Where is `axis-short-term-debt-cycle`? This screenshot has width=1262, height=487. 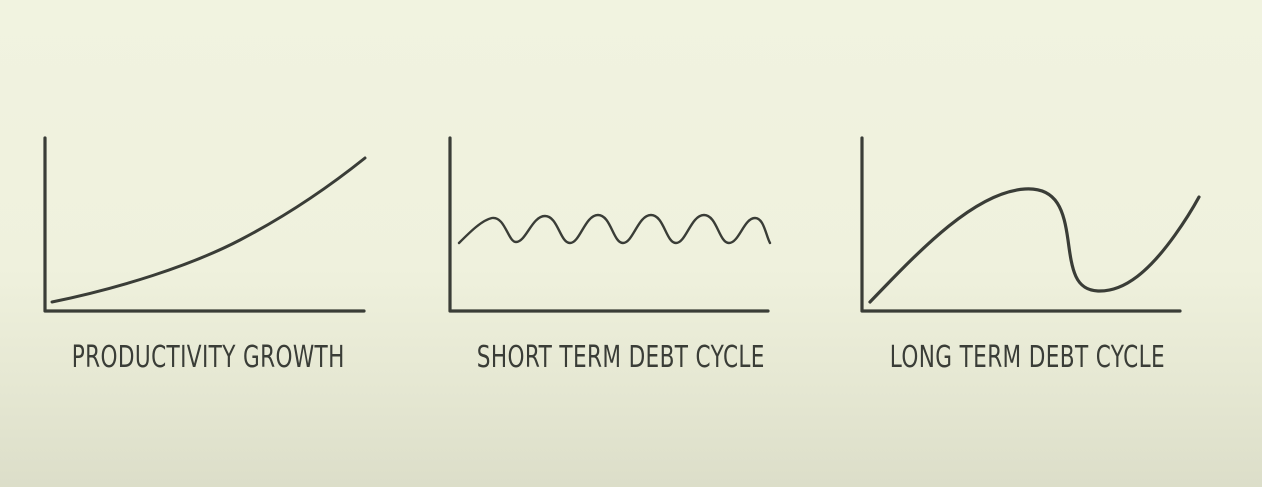
axis-short-term-debt-cycle is located at coordinates (609, 224).